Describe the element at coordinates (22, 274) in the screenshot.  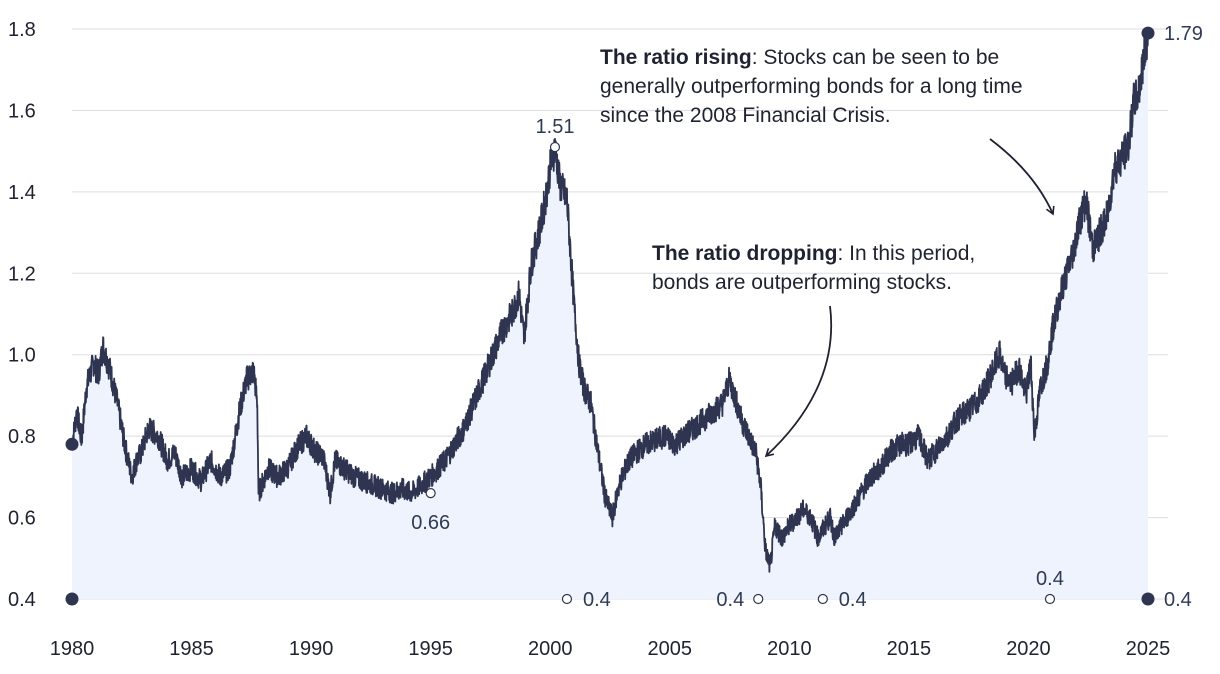
I see `y-tick-label: 1.2` at that location.